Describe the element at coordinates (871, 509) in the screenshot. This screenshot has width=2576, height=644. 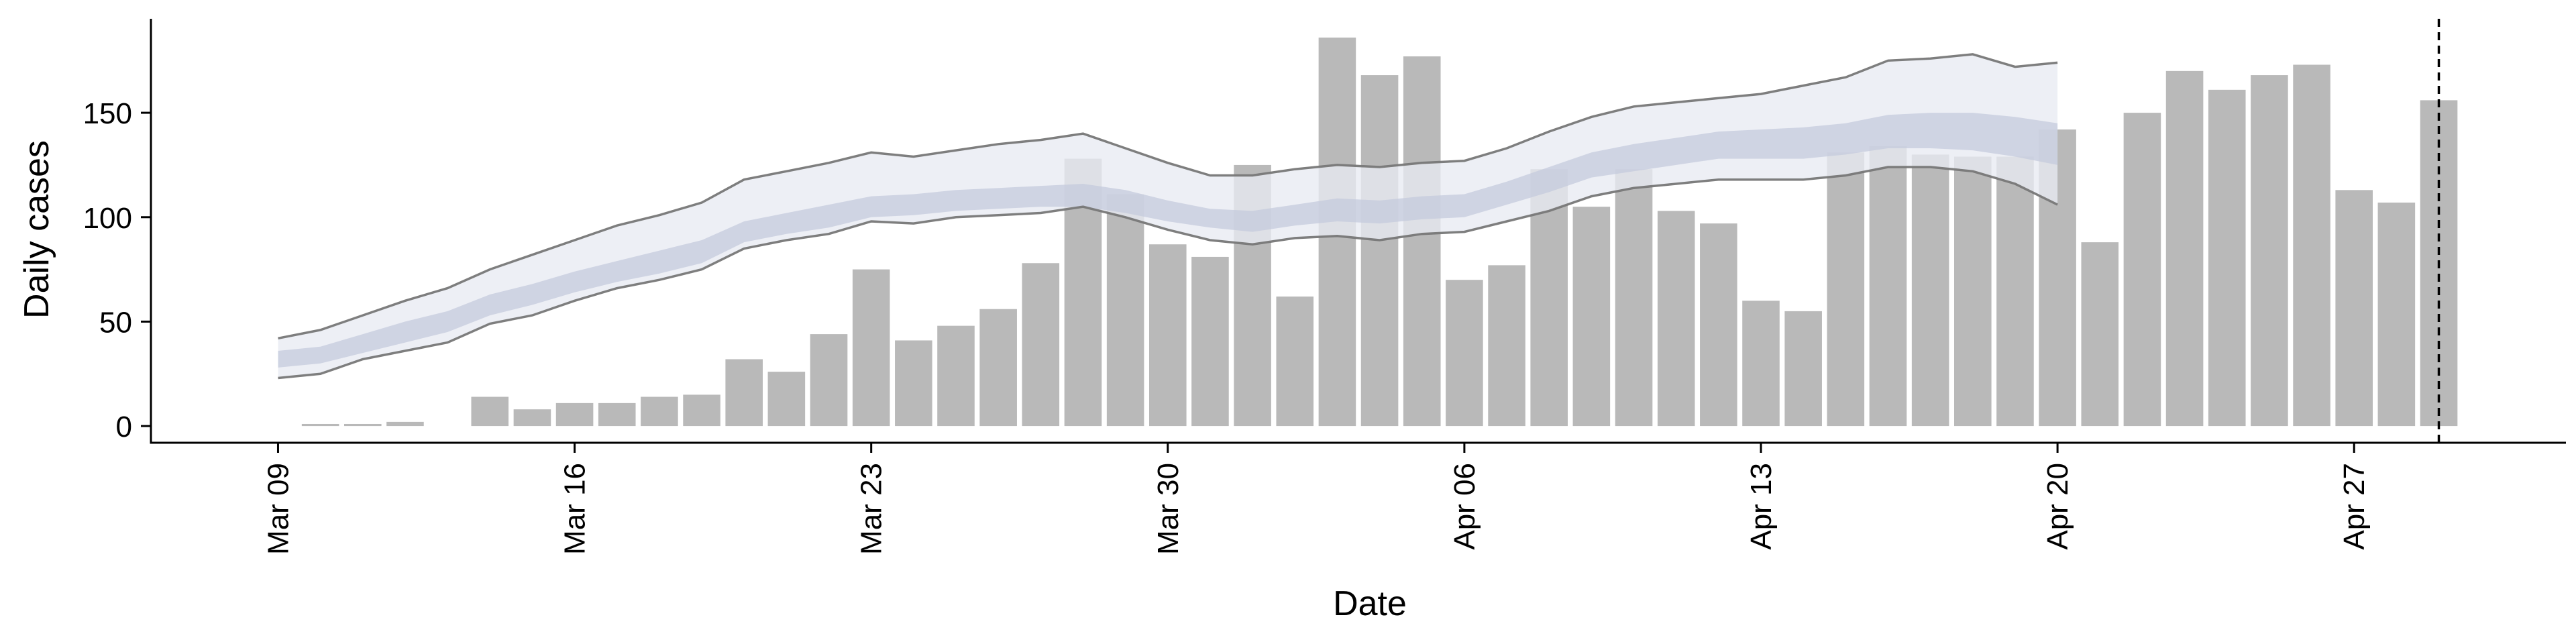
I see `x-tick-label: Mar 23` at that location.